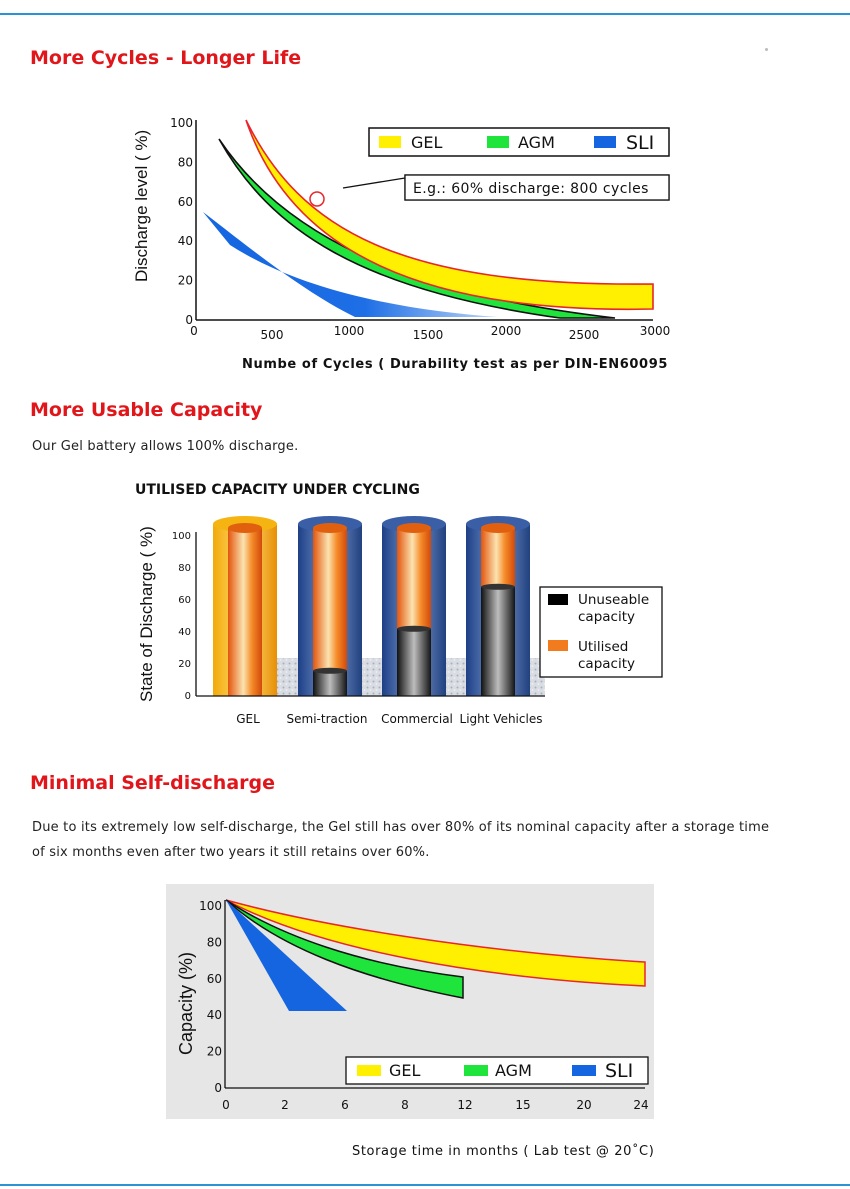 This screenshot has width=850, height=1189. Describe the element at coordinates (405, 1105) in the screenshot. I see `x-tick-label: 8` at that location.